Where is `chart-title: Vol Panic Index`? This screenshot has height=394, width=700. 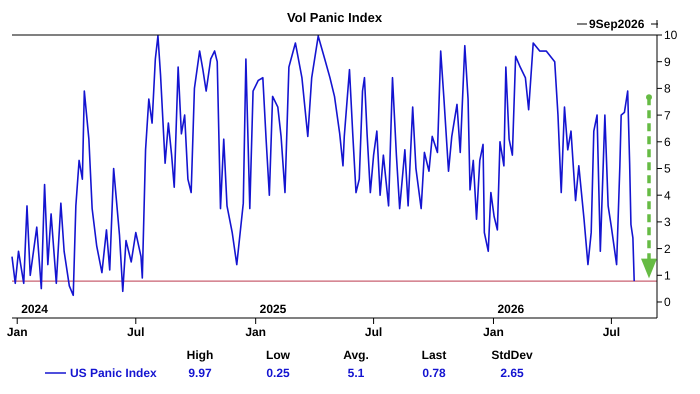 chart-title: Vol Panic Index is located at coordinates (334, 17).